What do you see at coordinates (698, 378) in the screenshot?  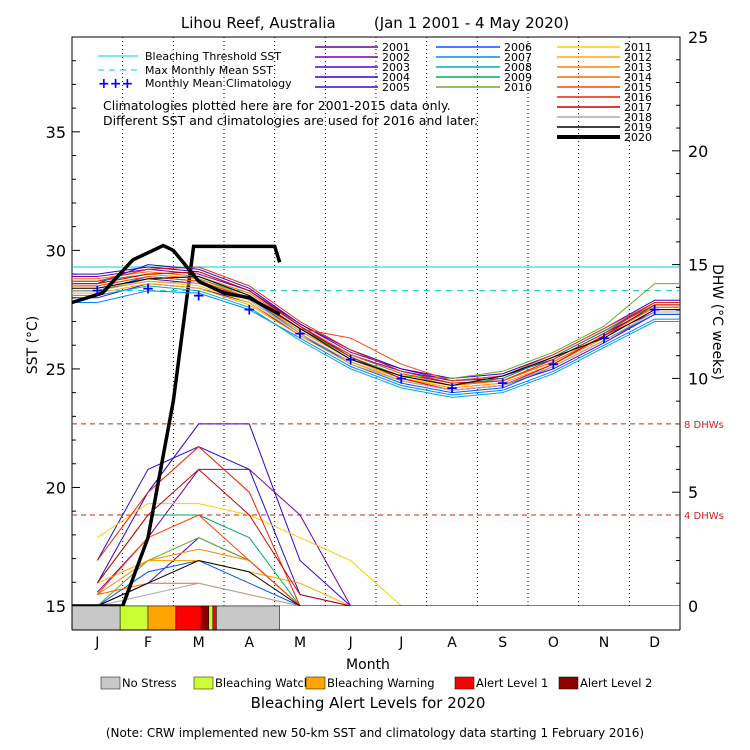 I see `dhw-tick-label: 10` at bounding box center [698, 378].